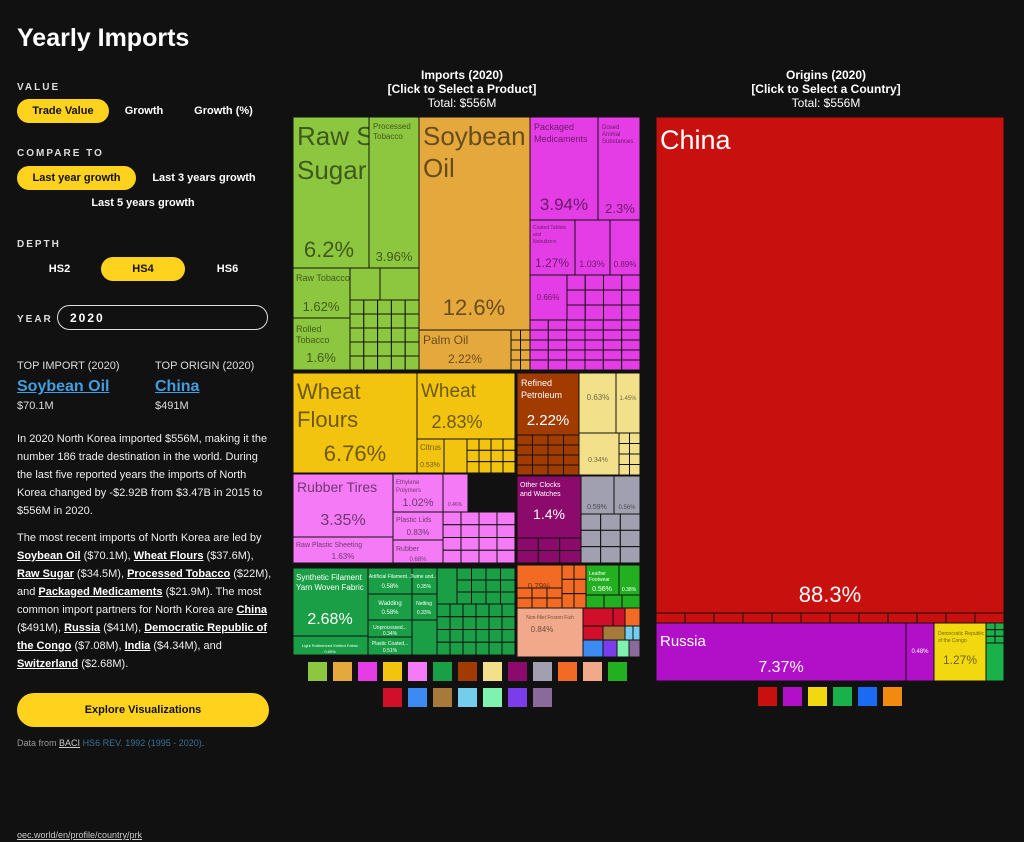  What do you see at coordinates (143, 710) in the screenshot?
I see `explore-visualizations-button: Explore Visualizations` at bounding box center [143, 710].